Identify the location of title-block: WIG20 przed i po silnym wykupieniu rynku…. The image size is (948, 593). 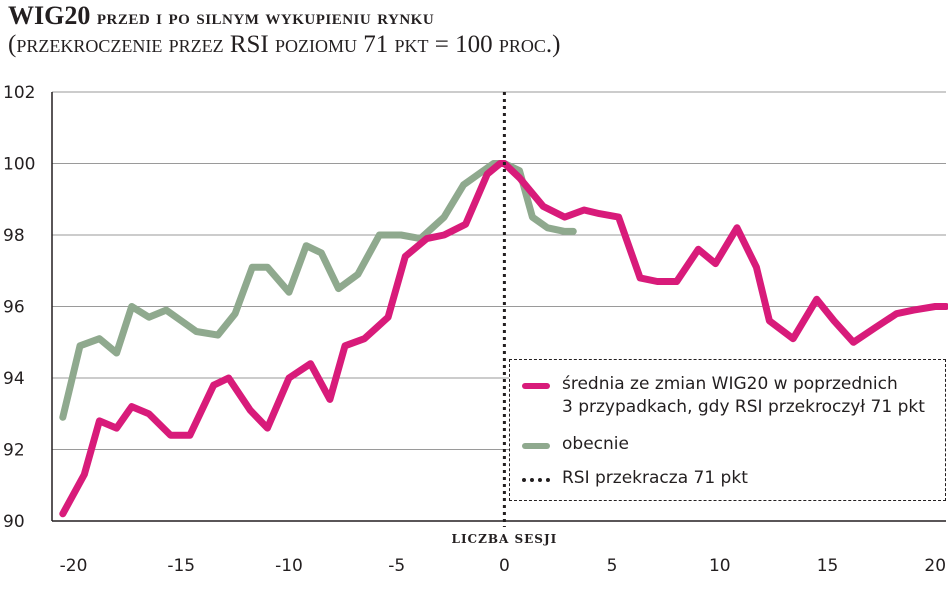
(284, 30).